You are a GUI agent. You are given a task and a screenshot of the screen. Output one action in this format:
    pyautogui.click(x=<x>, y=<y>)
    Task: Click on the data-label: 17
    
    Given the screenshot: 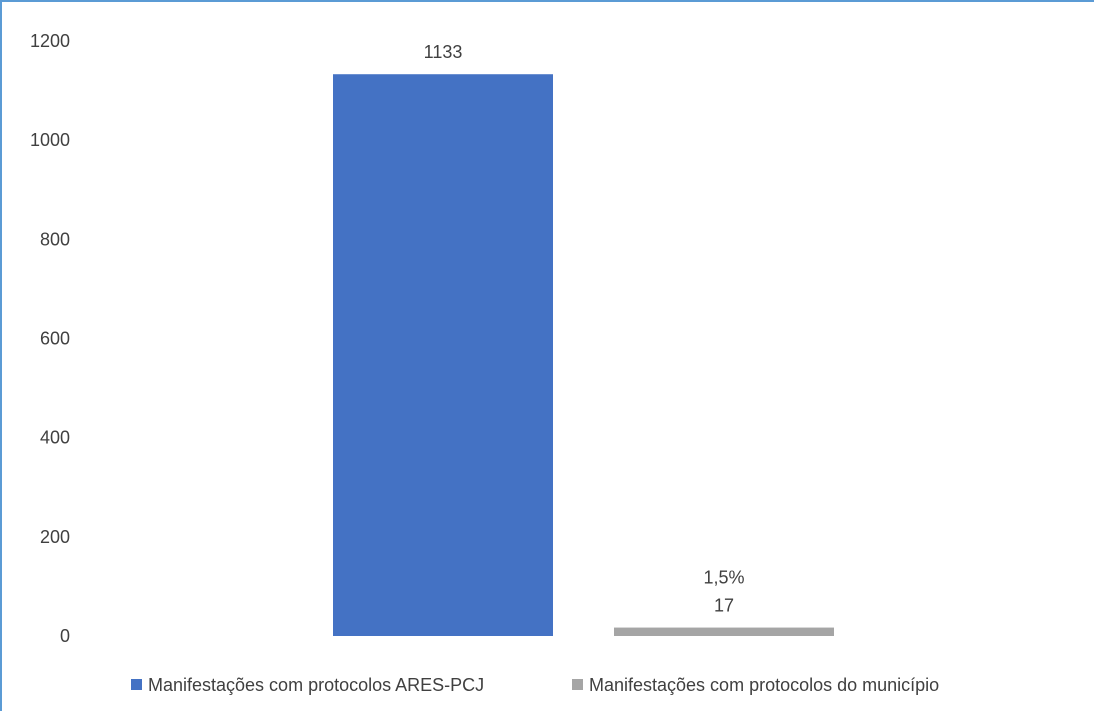 What is the action you would take?
    pyautogui.click(x=724, y=606)
    